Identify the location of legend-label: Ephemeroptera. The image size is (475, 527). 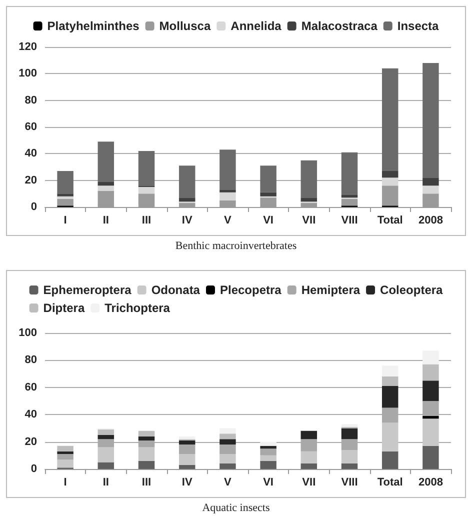
(87, 290).